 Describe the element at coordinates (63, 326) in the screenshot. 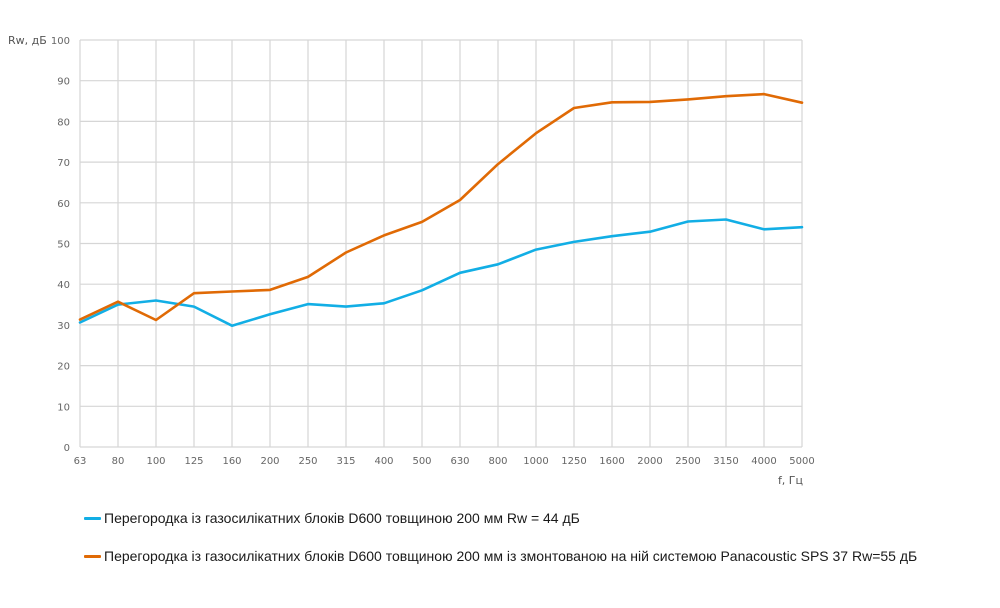

I see `y-tick-label: 30` at that location.